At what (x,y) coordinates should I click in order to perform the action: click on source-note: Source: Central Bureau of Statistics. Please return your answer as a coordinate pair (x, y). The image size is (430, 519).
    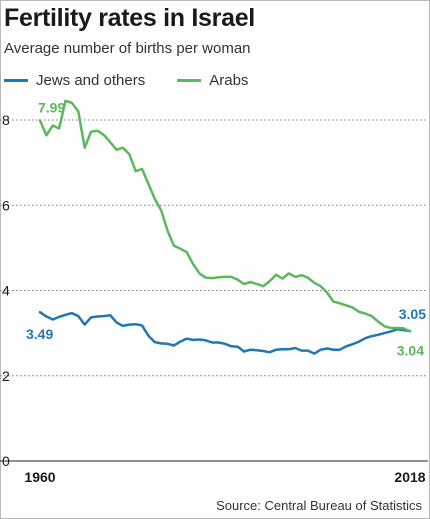
    Looking at the image, I should click on (319, 505).